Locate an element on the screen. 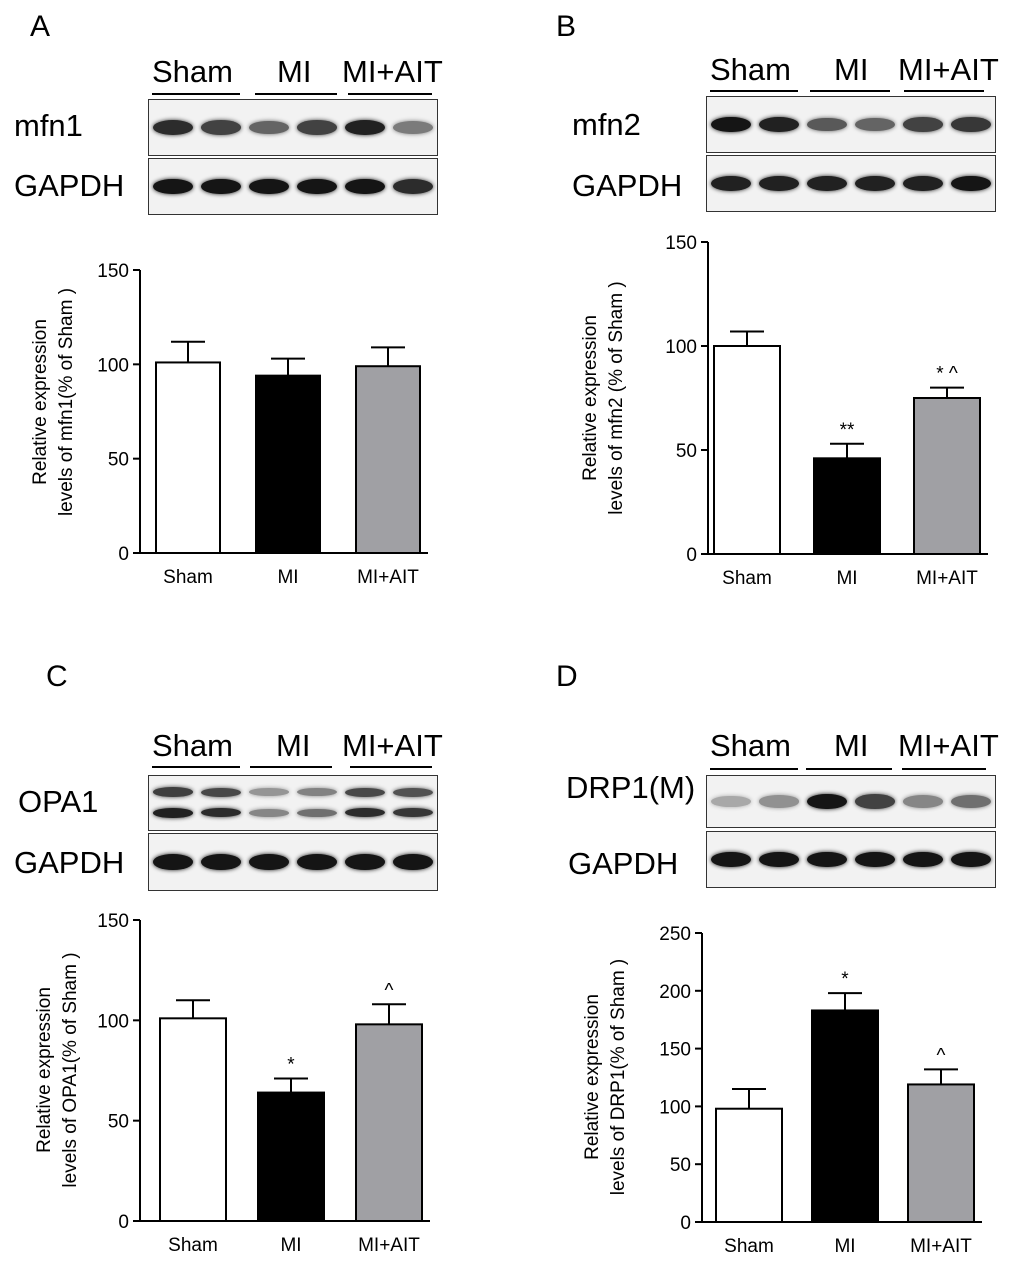  y-tick-label: 200 is located at coordinates (675, 992).